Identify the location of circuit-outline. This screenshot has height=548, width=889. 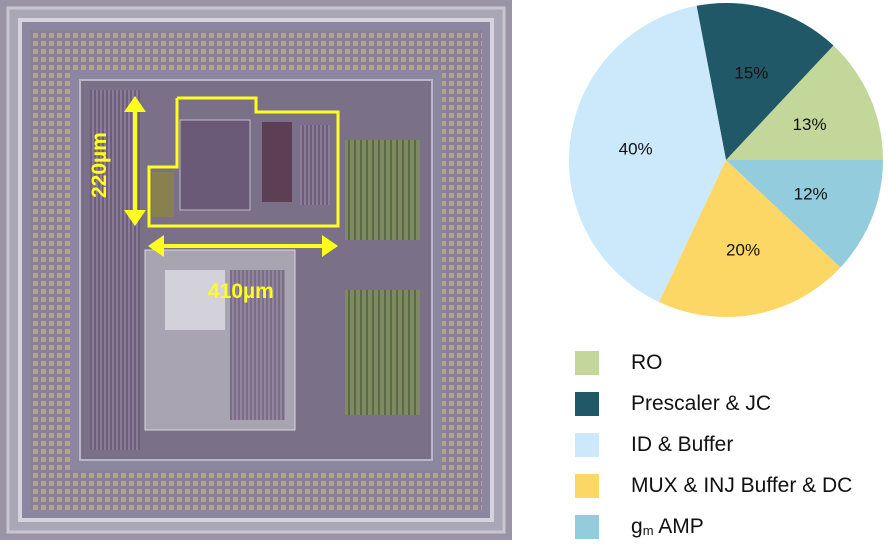
(243, 162).